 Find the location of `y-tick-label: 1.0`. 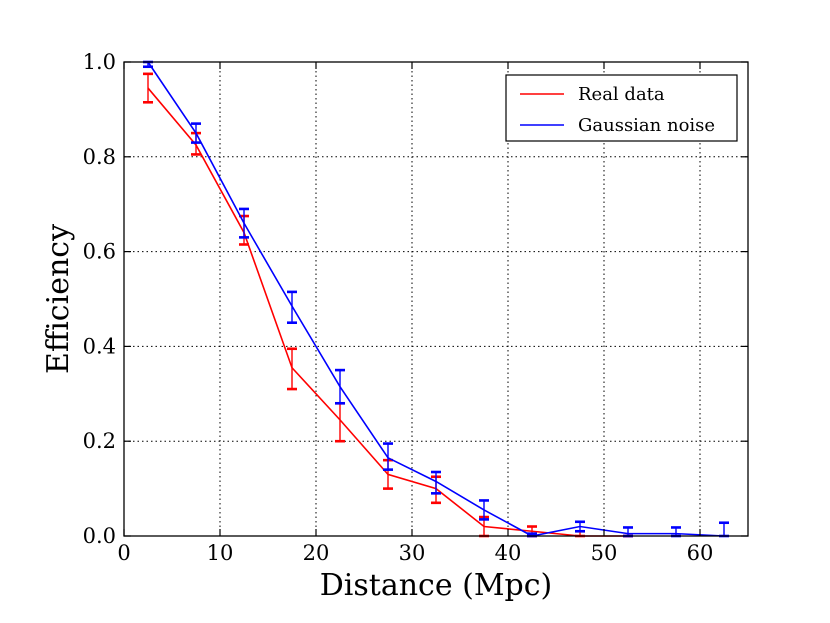

y-tick-label: 1.0 is located at coordinates (99, 62).